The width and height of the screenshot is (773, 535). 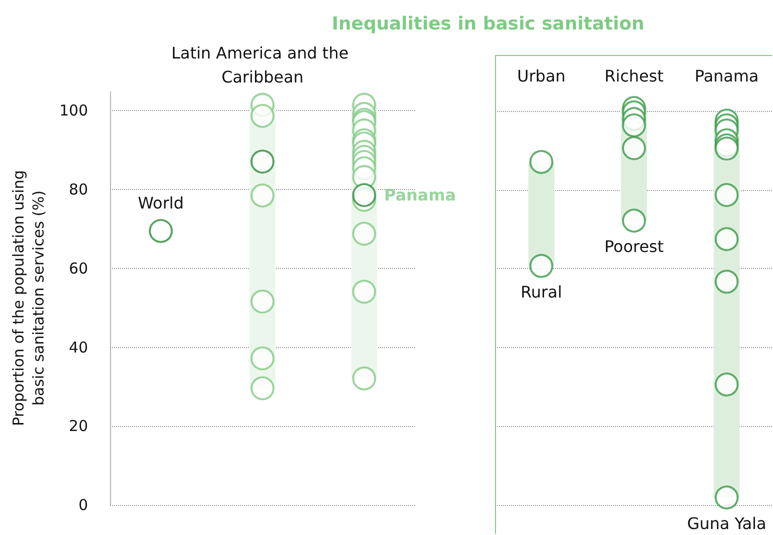 I want to click on y-tick-label: 60, so click(x=78, y=268).